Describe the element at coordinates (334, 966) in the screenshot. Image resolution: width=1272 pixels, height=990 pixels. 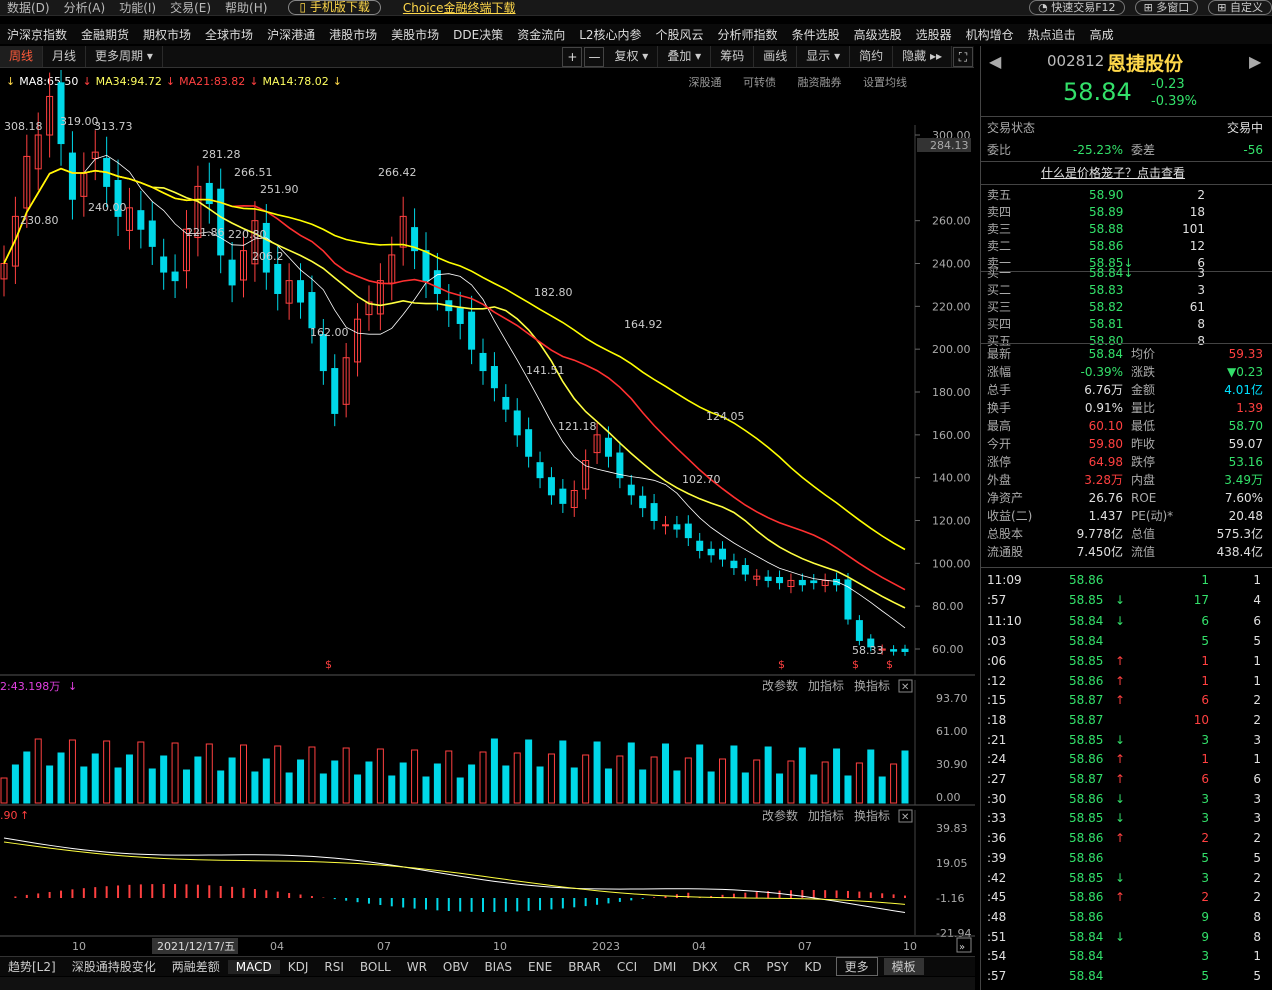
I see `indicator-tab: RSI` at that location.